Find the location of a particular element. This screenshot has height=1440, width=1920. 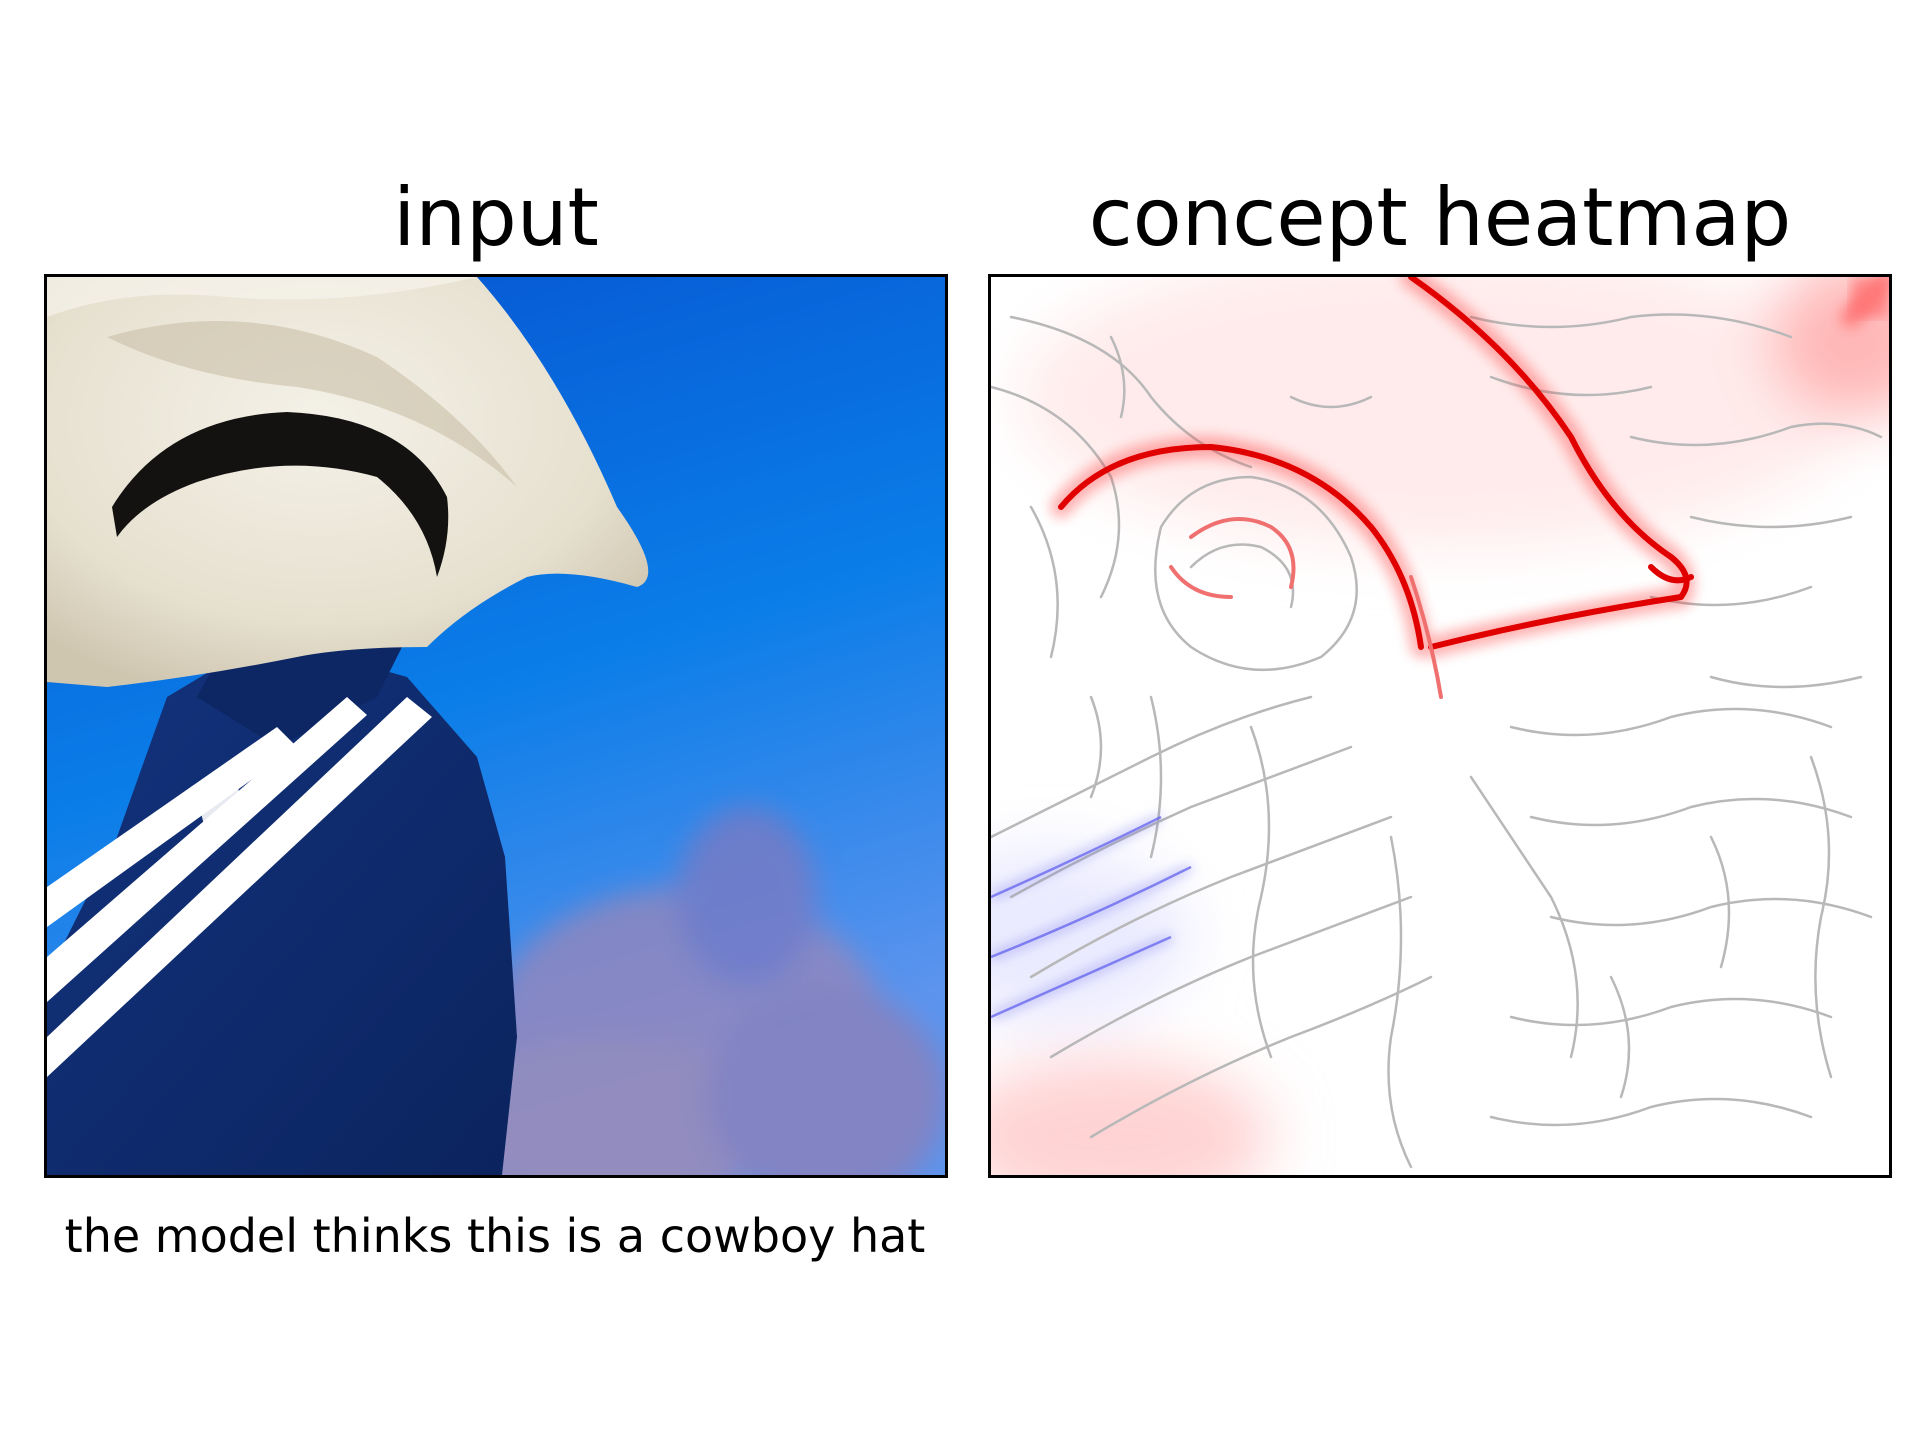

hat-underside is located at coordinates (280, 494).